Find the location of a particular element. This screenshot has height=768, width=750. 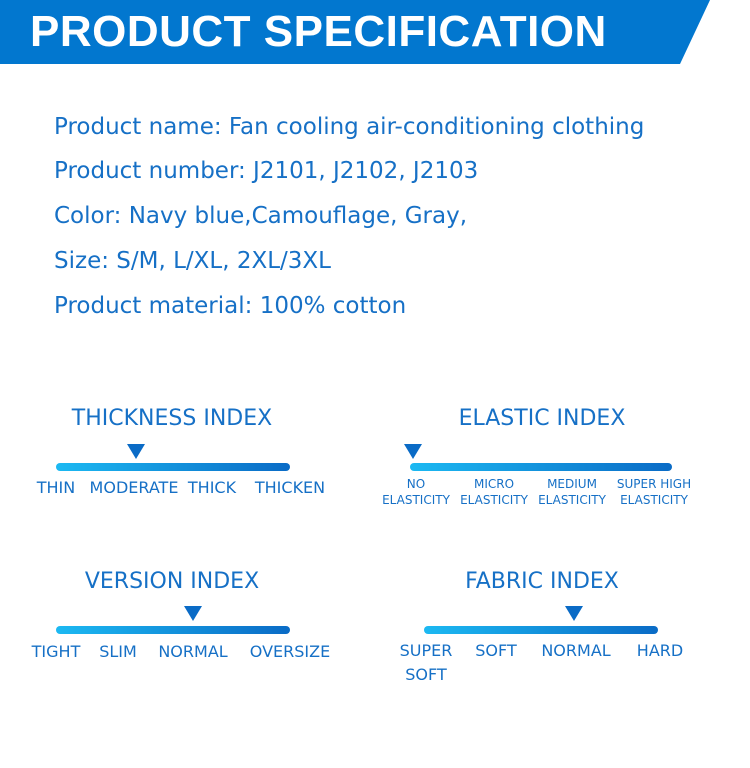

label-line: MEDIUM is located at coordinates (572, 484).